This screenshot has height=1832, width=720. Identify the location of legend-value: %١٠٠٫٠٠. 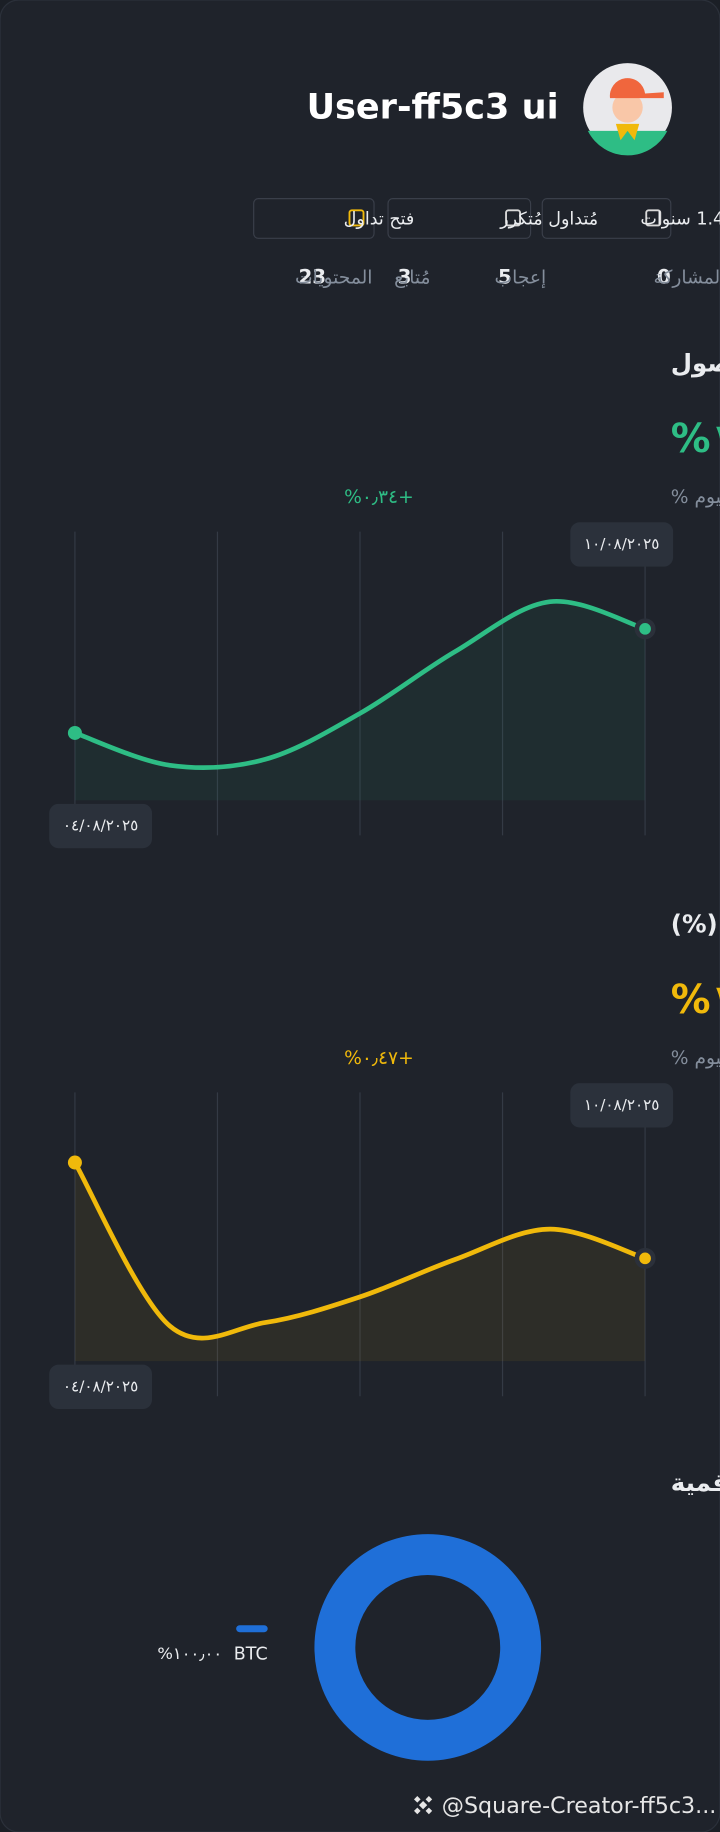
(189, 1653).